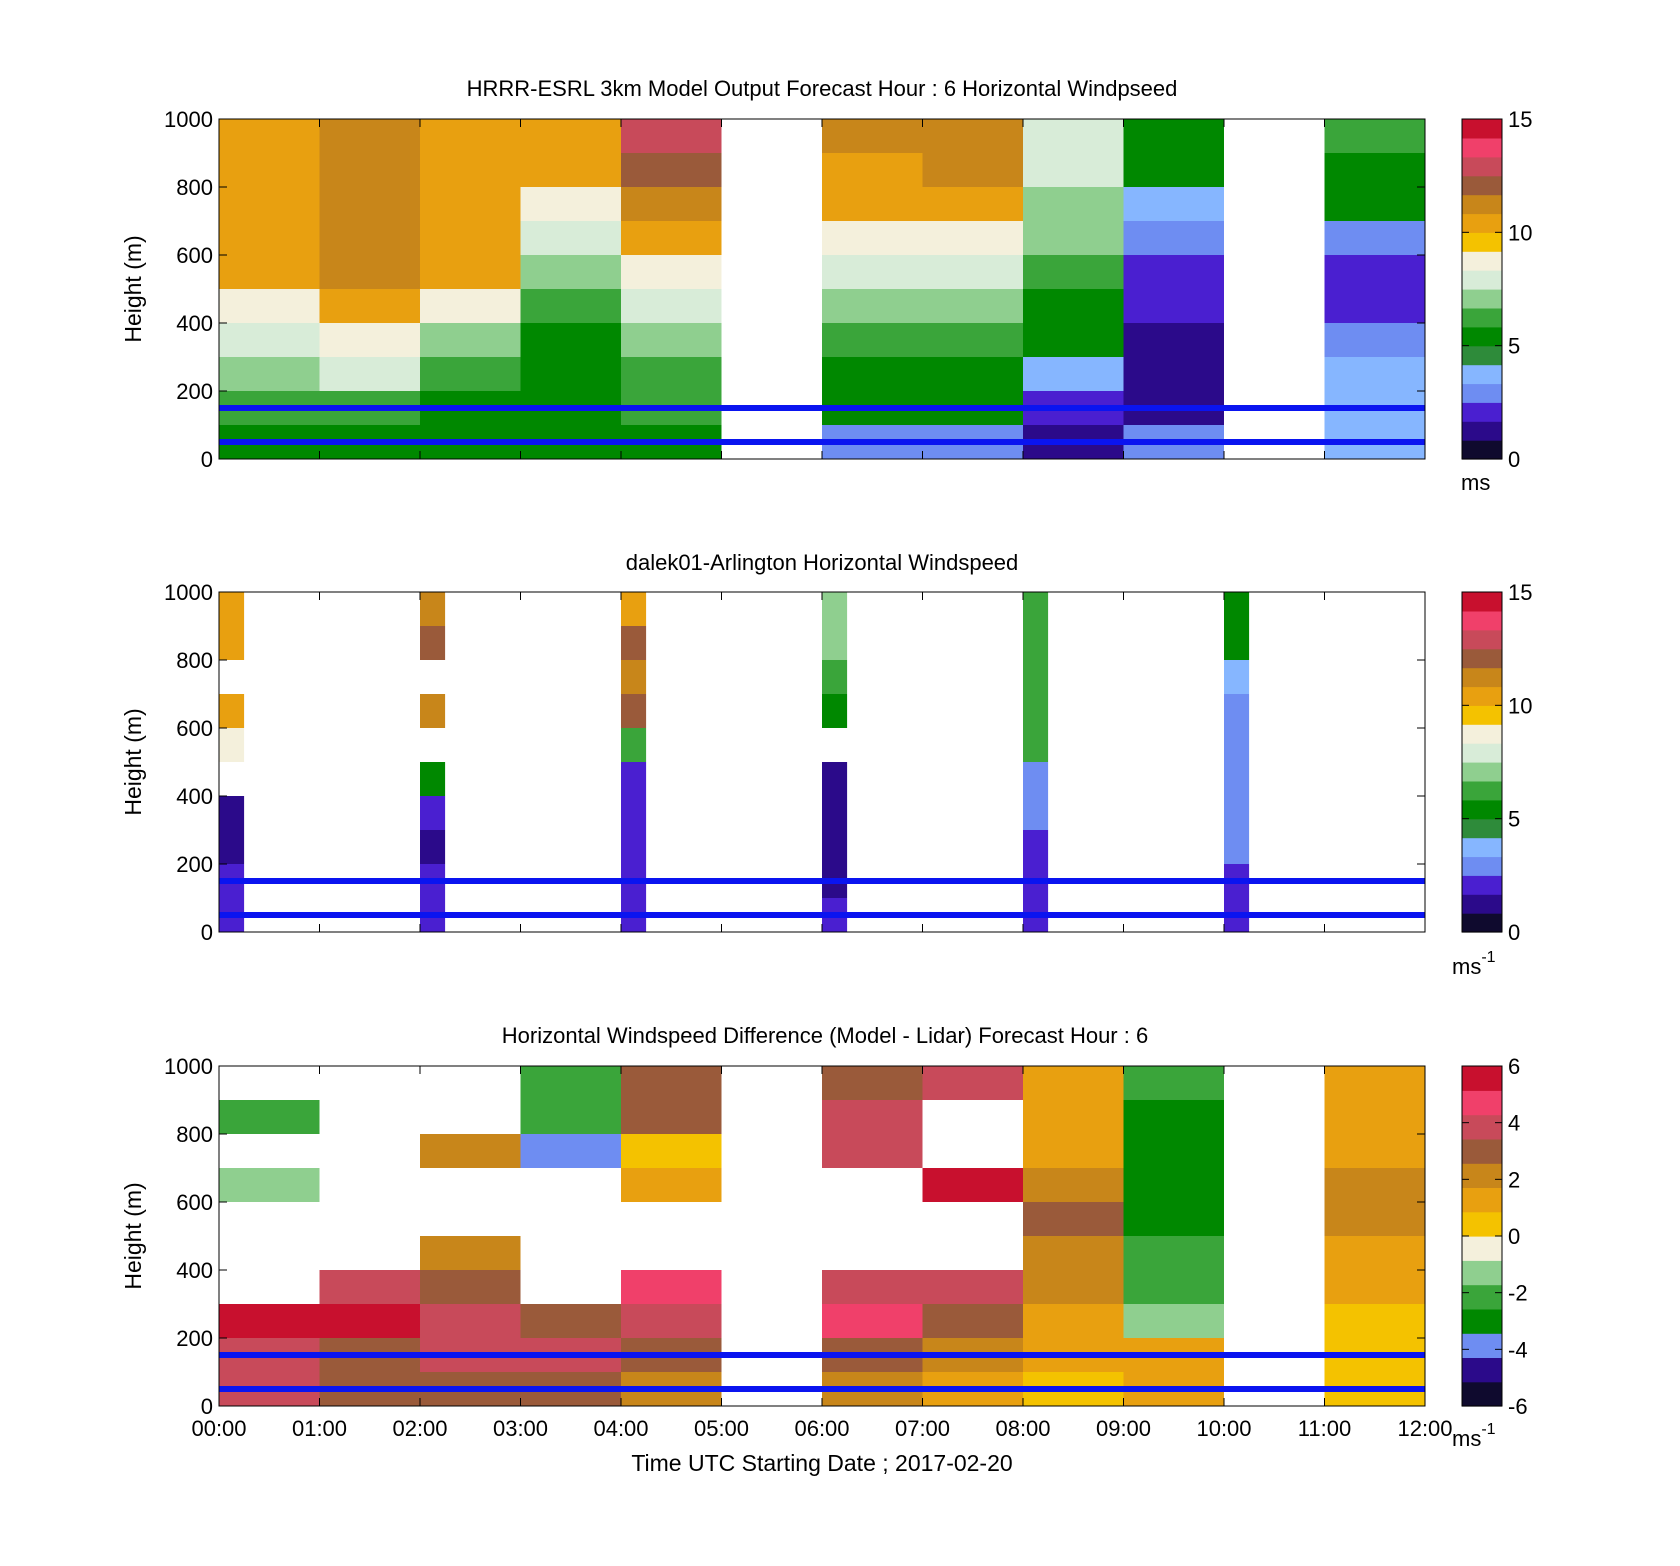 Image resolution: width=1680 pixels, height=1566 pixels. I want to click on x-tick-label: 05:00, so click(721, 1428).